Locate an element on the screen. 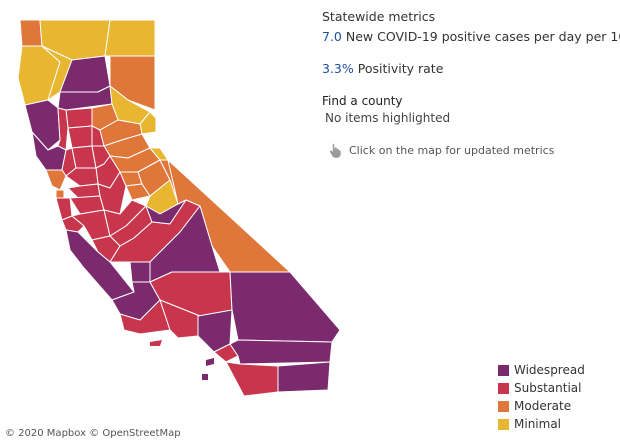 This screenshot has height=443, width=620. highlight-status: No items highlighted is located at coordinates (388, 118).